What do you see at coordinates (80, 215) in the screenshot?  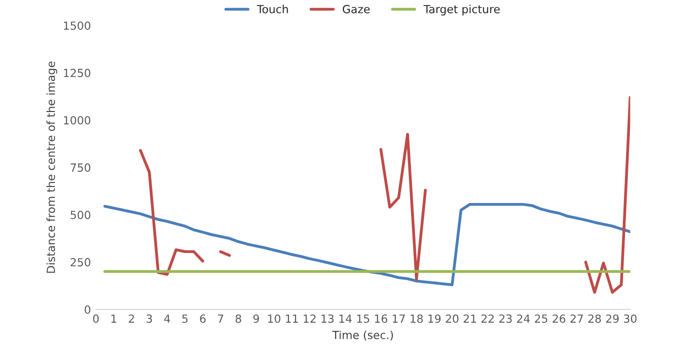 I see `y-tick-label: 500` at bounding box center [80, 215].